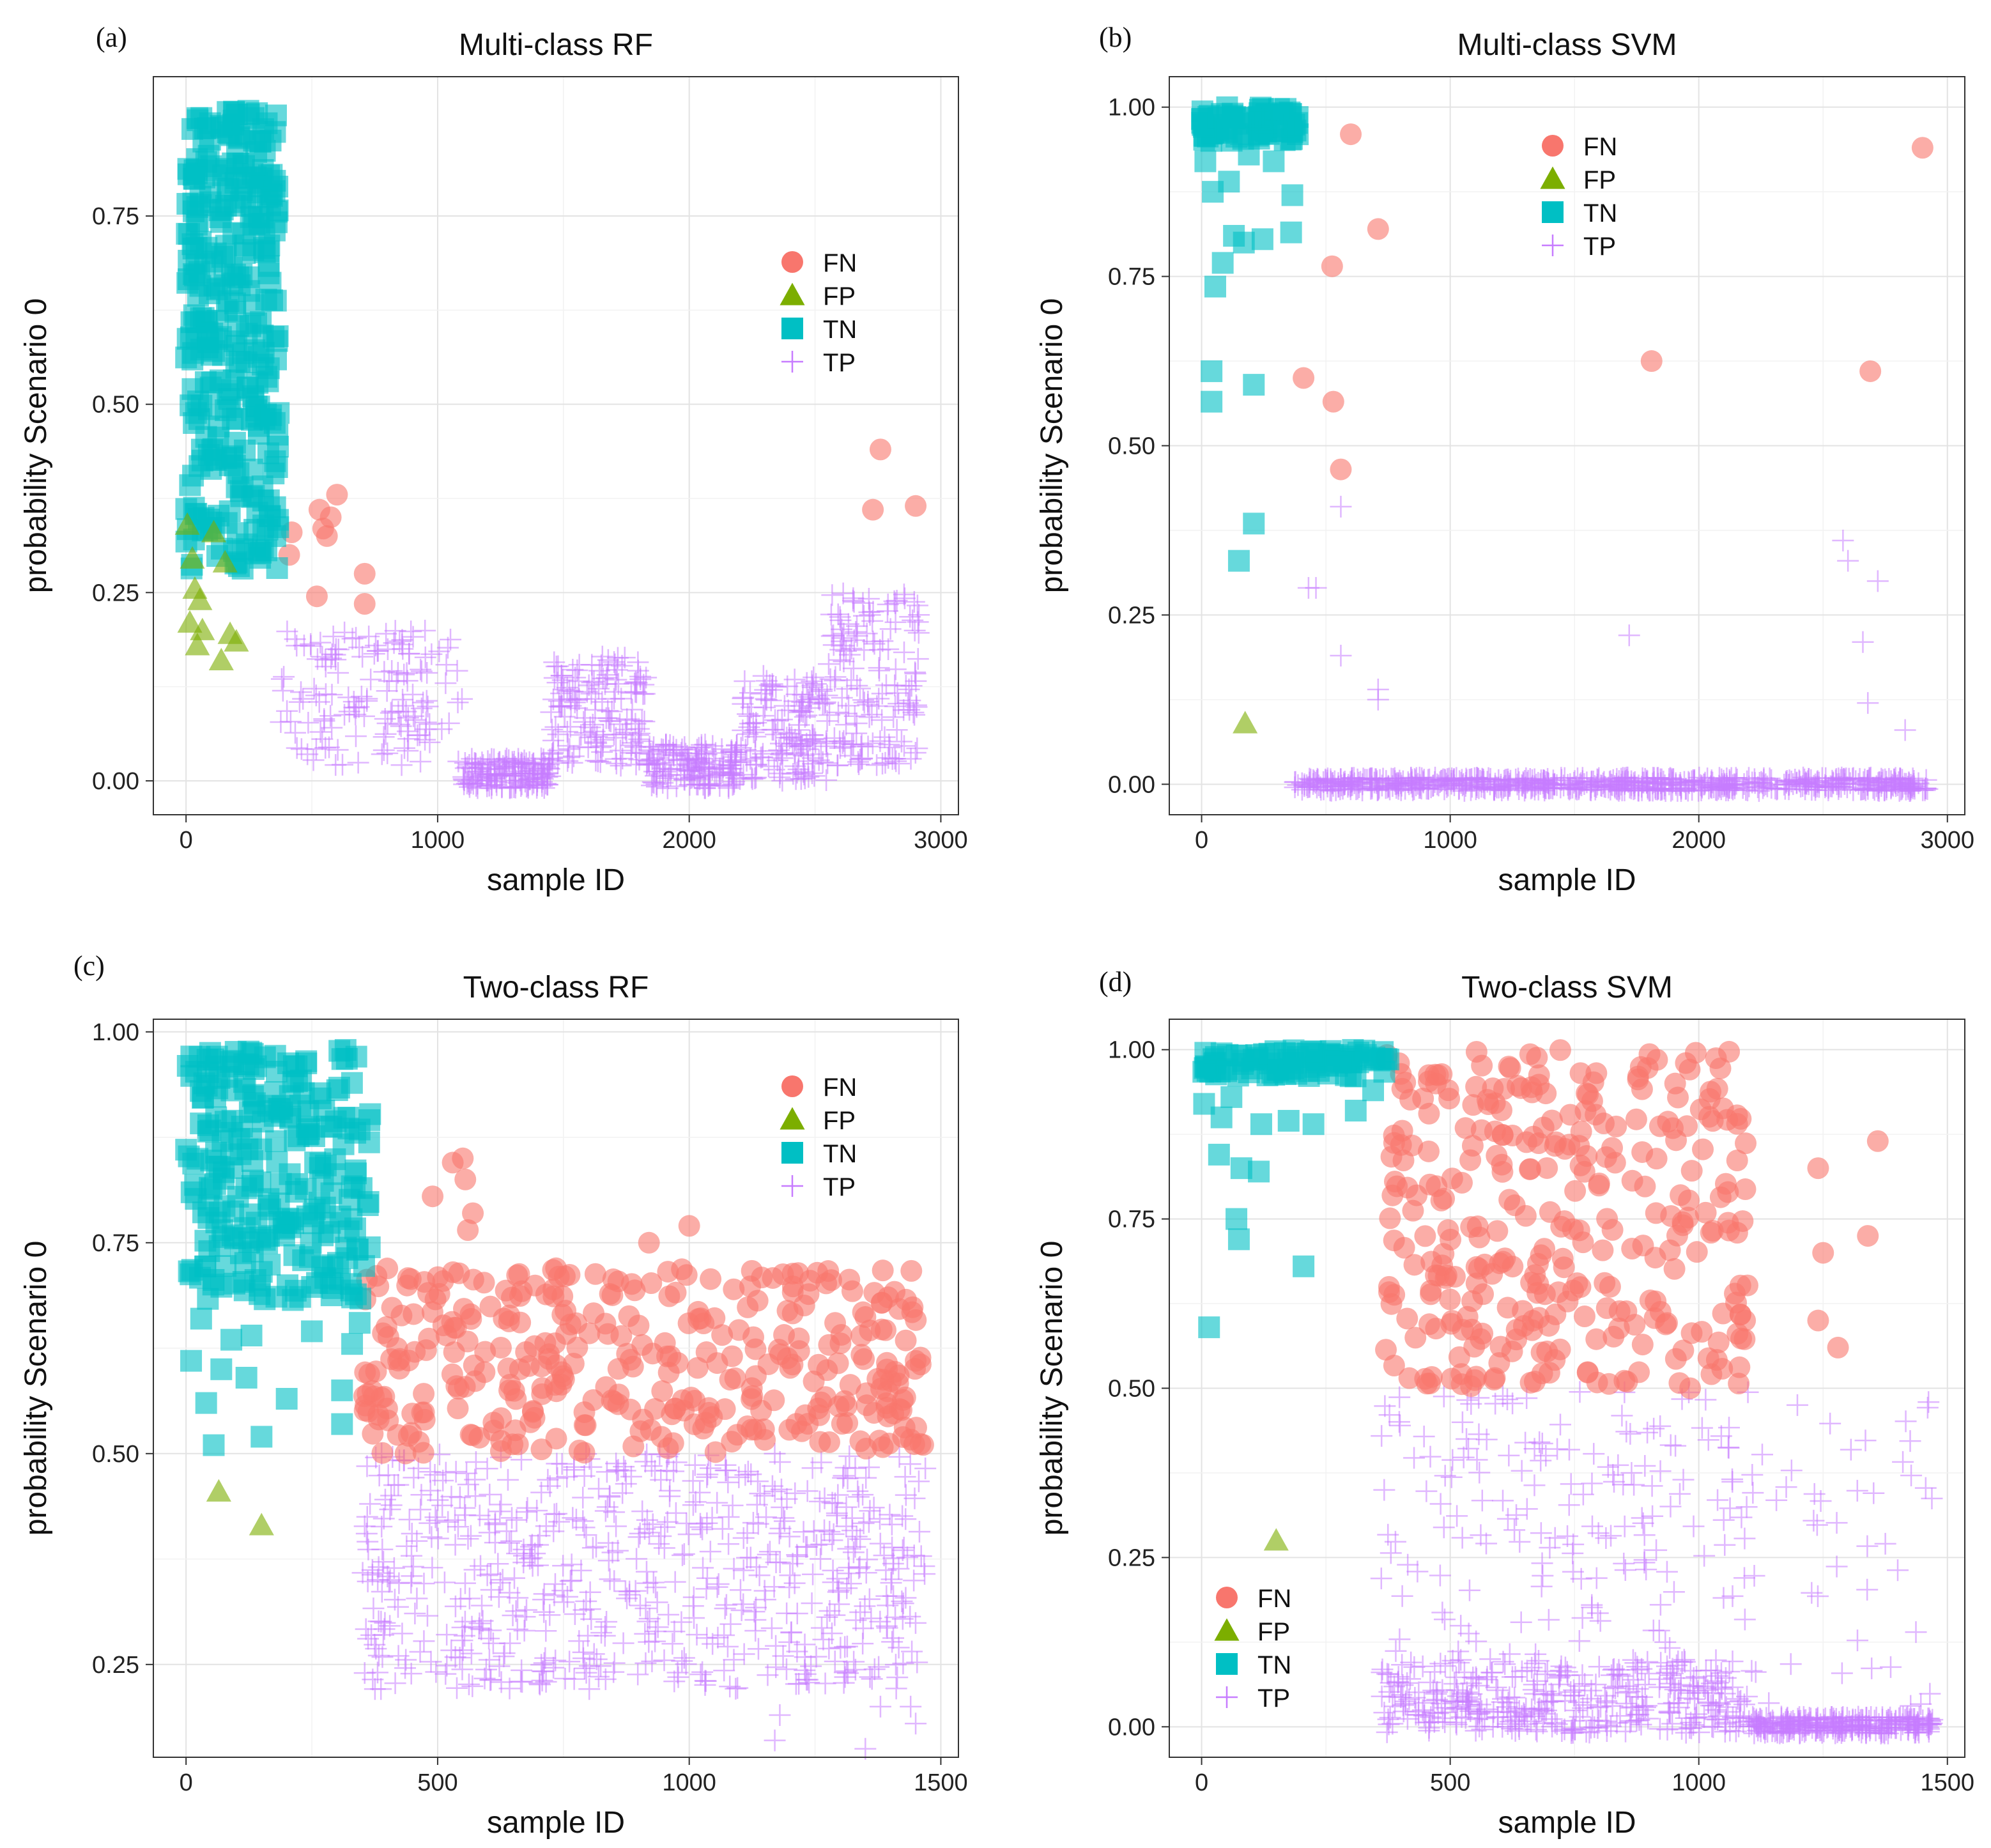  Describe the element at coordinates (1565, 449) in the screenshot. I see `data-points` at that location.